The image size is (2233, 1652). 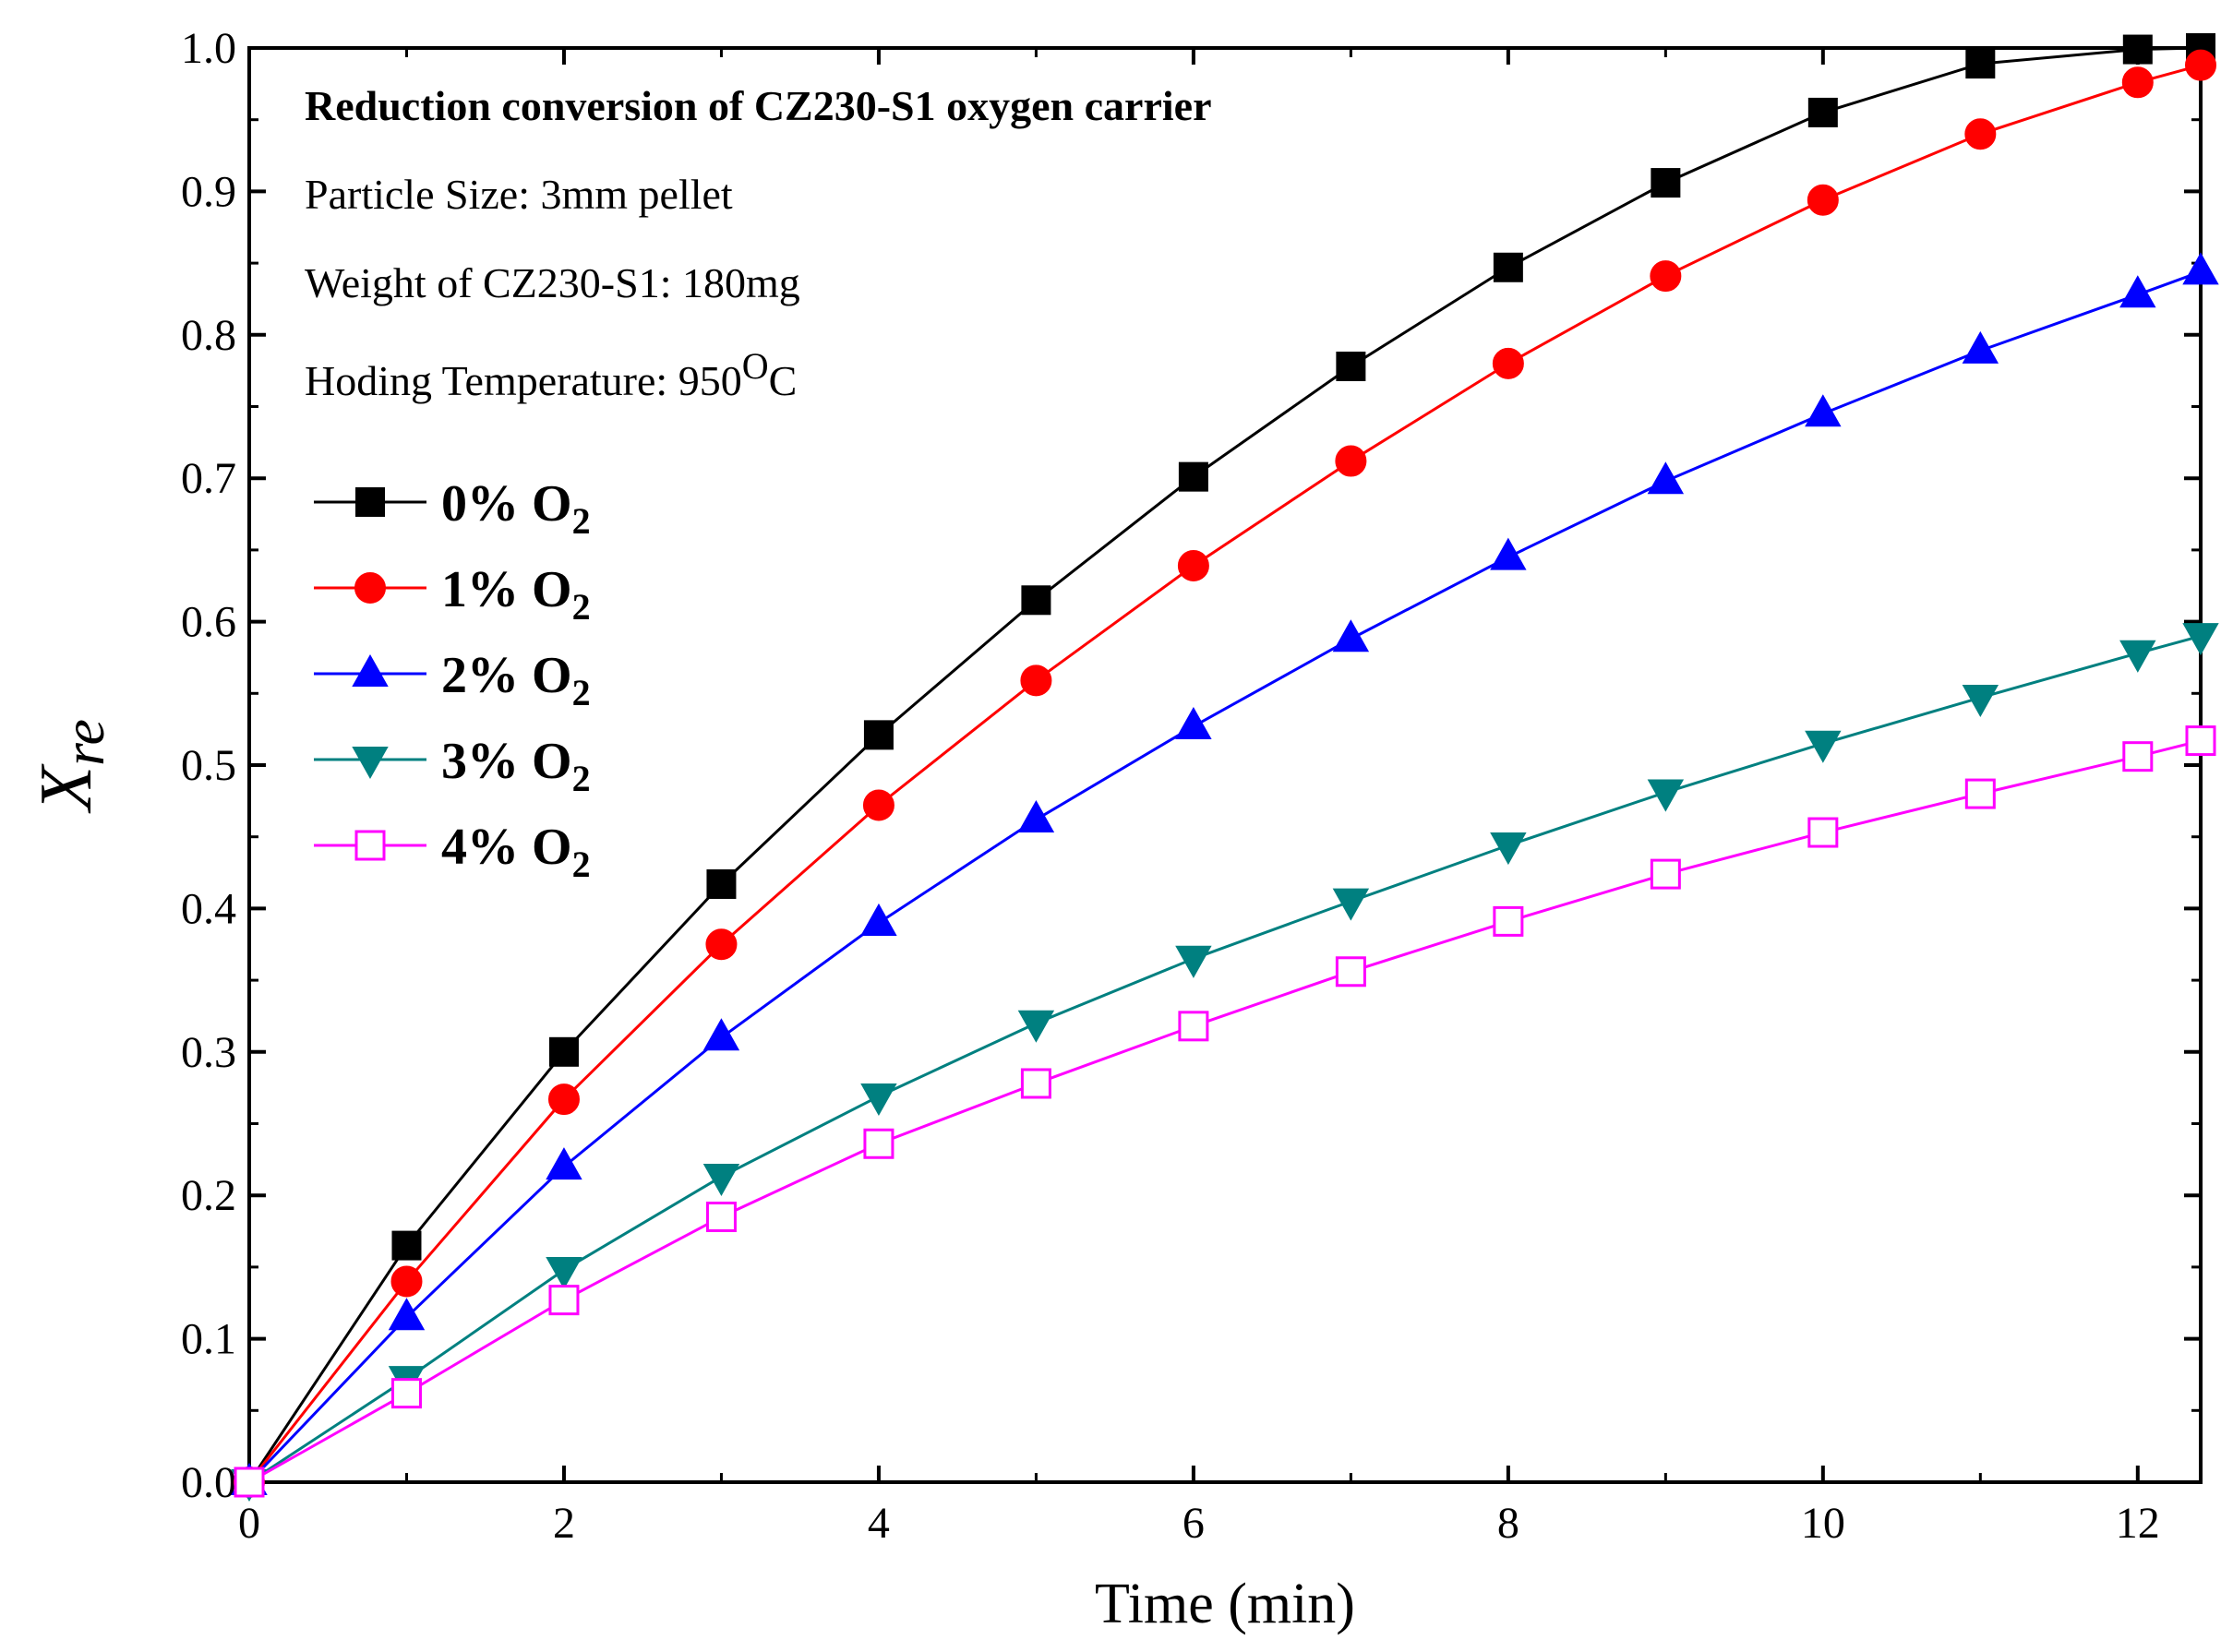 I want to click on annotation-particle-size: Particle Size: 3mm pellet, so click(x=519, y=195).